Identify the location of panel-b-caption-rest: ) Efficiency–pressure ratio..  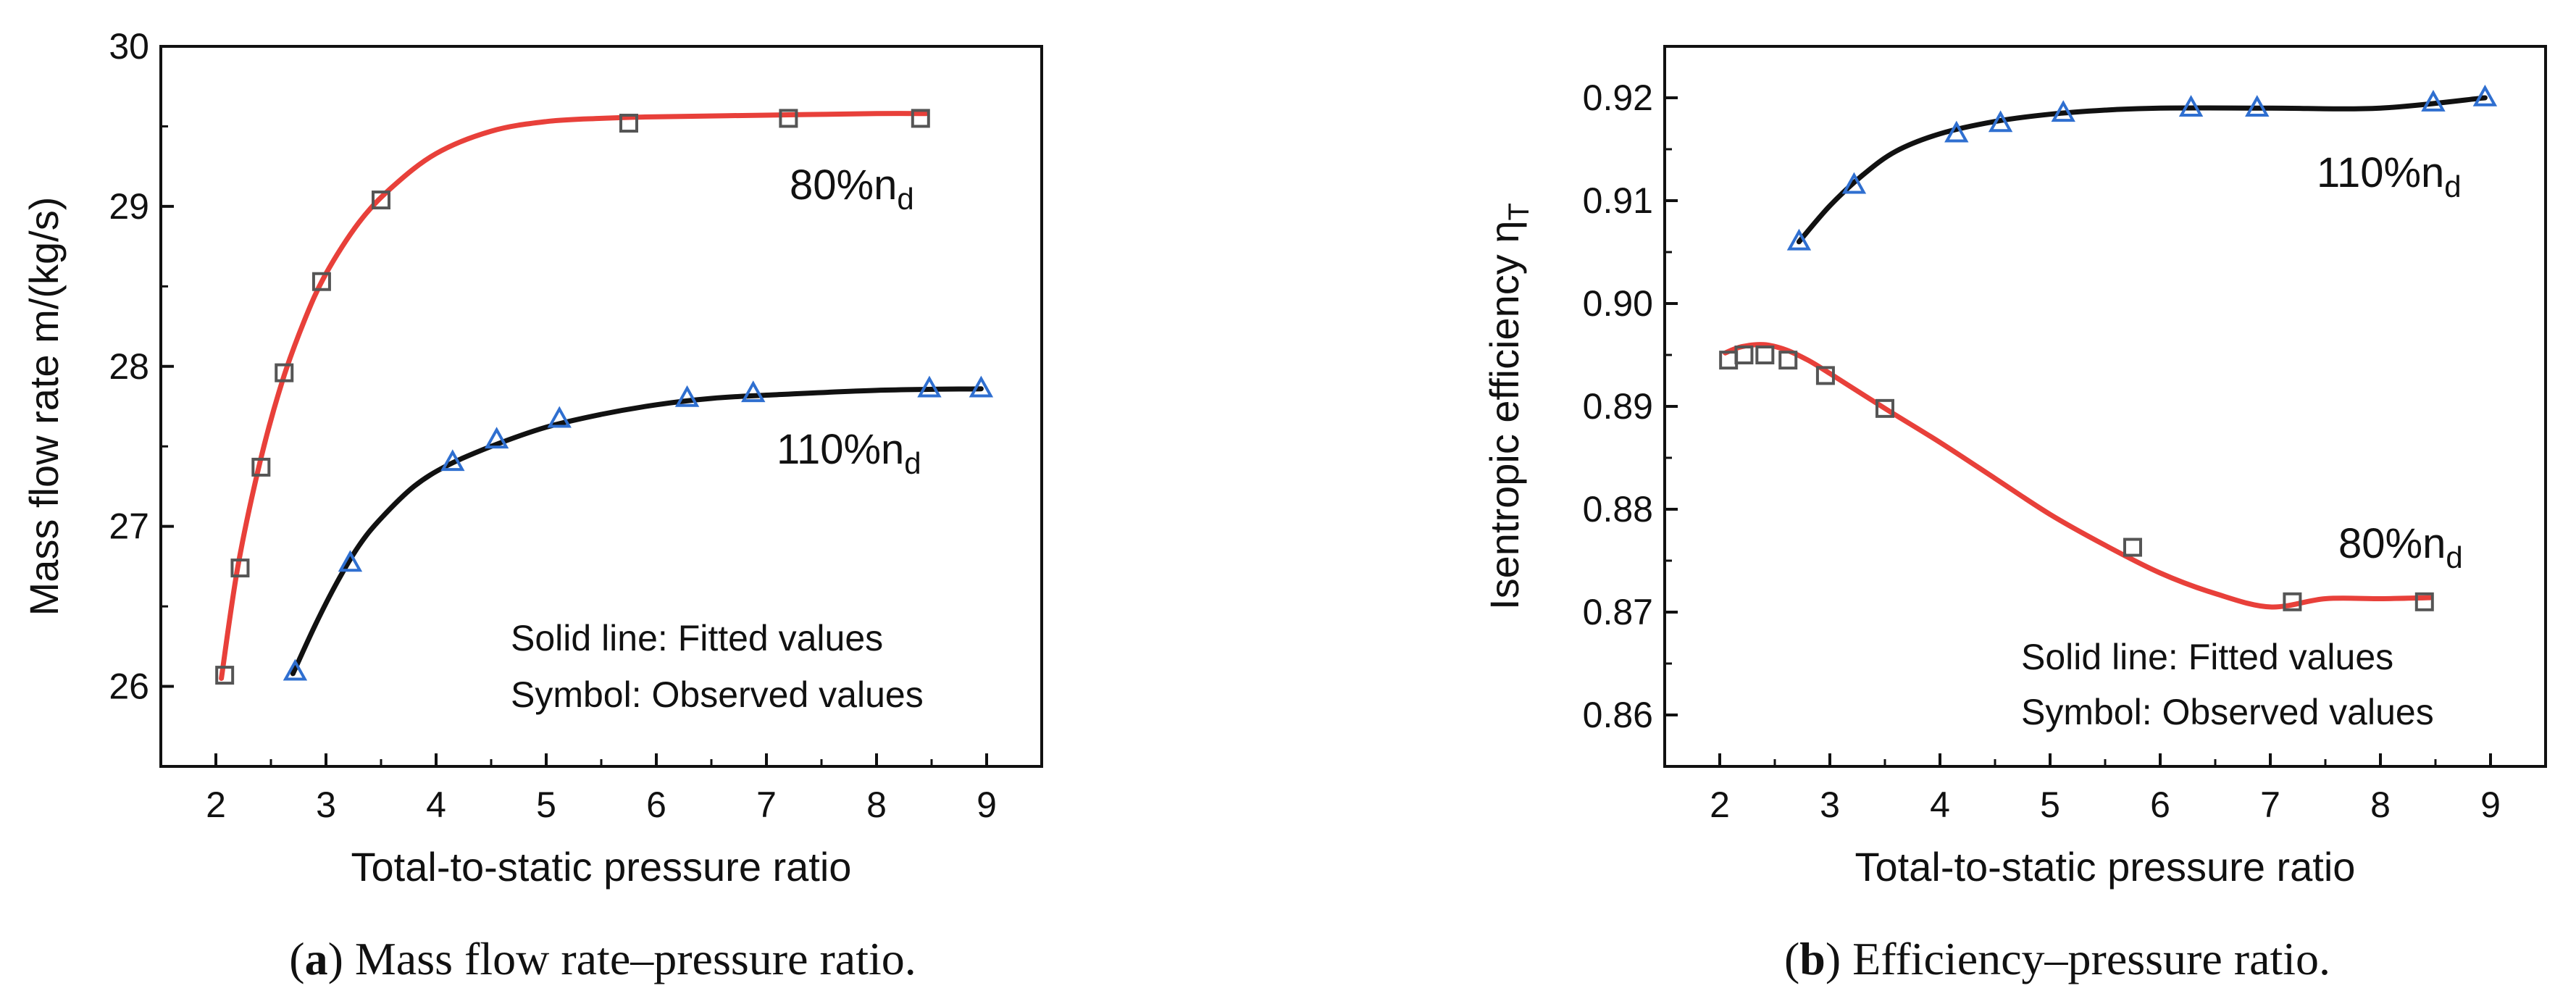
(2078, 959).